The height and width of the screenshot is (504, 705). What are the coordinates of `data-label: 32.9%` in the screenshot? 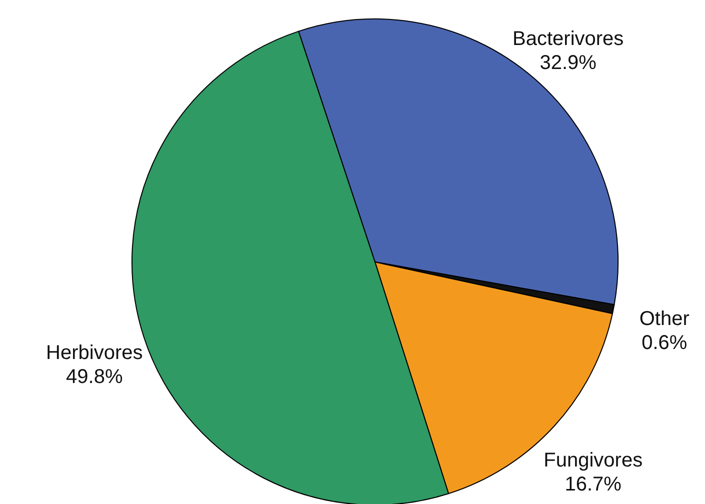 It's located at (568, 63).